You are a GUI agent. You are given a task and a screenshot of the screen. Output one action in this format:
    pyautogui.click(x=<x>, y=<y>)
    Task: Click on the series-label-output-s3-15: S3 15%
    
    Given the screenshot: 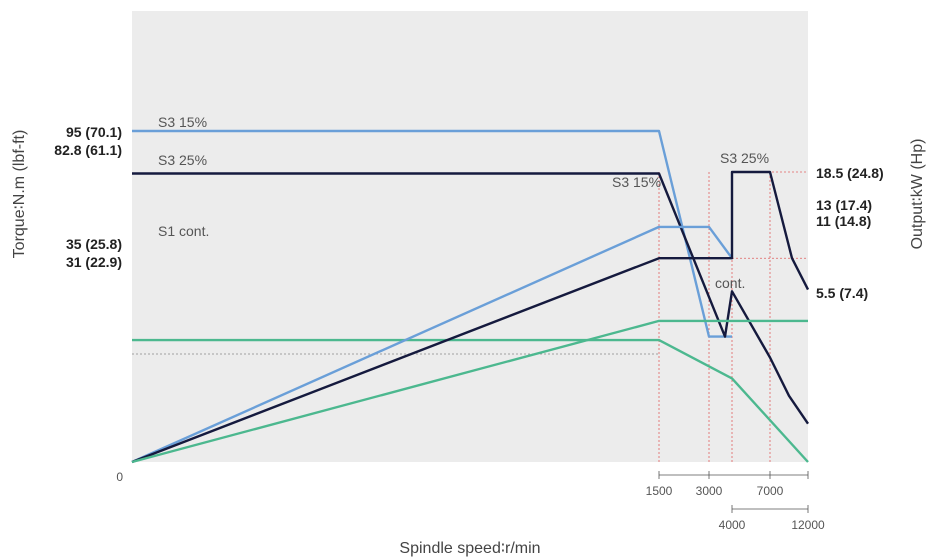 What is the action you would take?
    pyautogui.click(x=636, y=182)
    